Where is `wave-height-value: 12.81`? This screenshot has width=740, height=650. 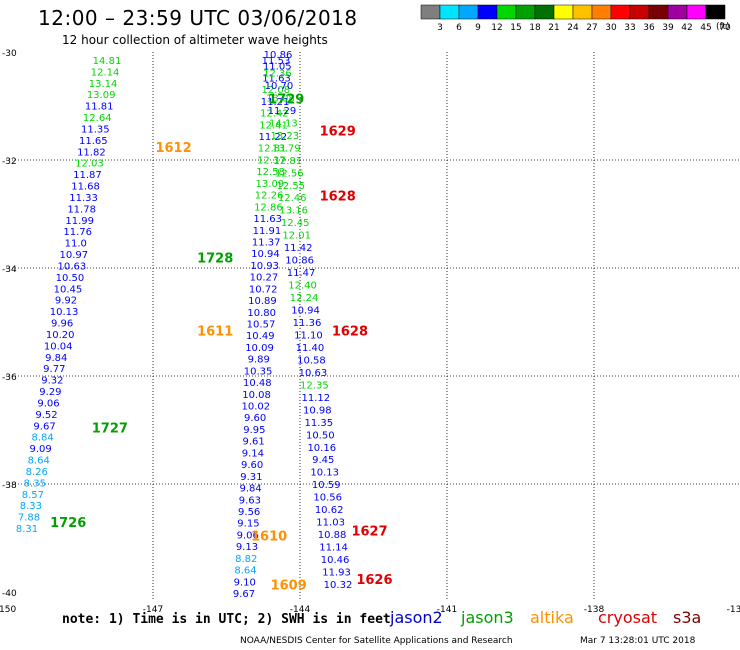
wave-height-value: 12.81 is located at coordinates (272, 149).